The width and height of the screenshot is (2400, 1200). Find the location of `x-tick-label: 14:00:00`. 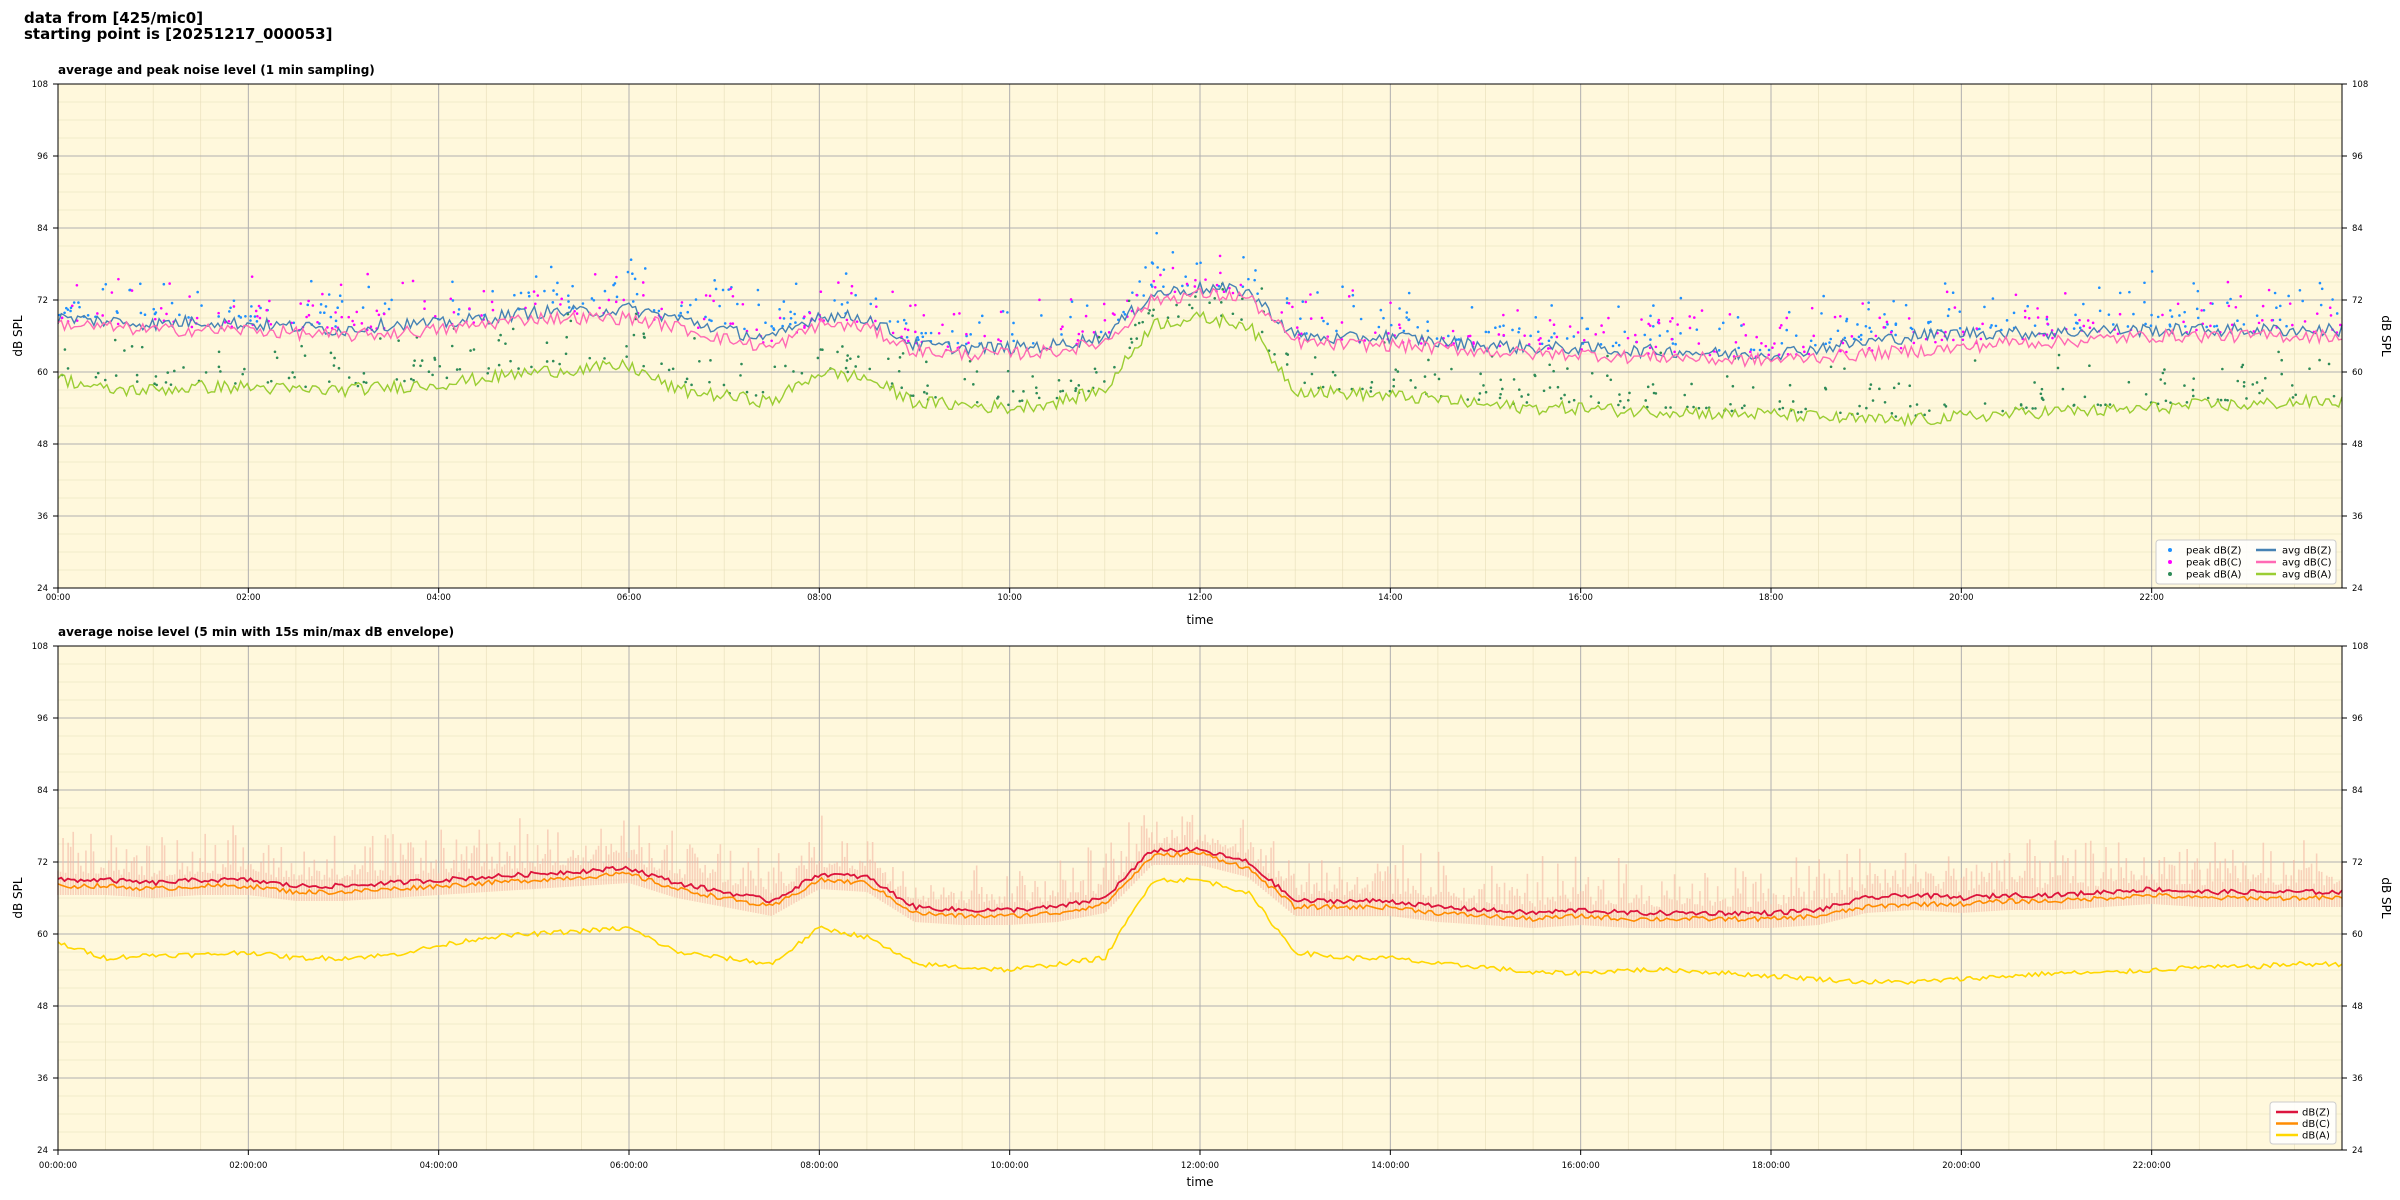

x-tick-label: 14:00:00 is located at coordinates (1390, 1166).